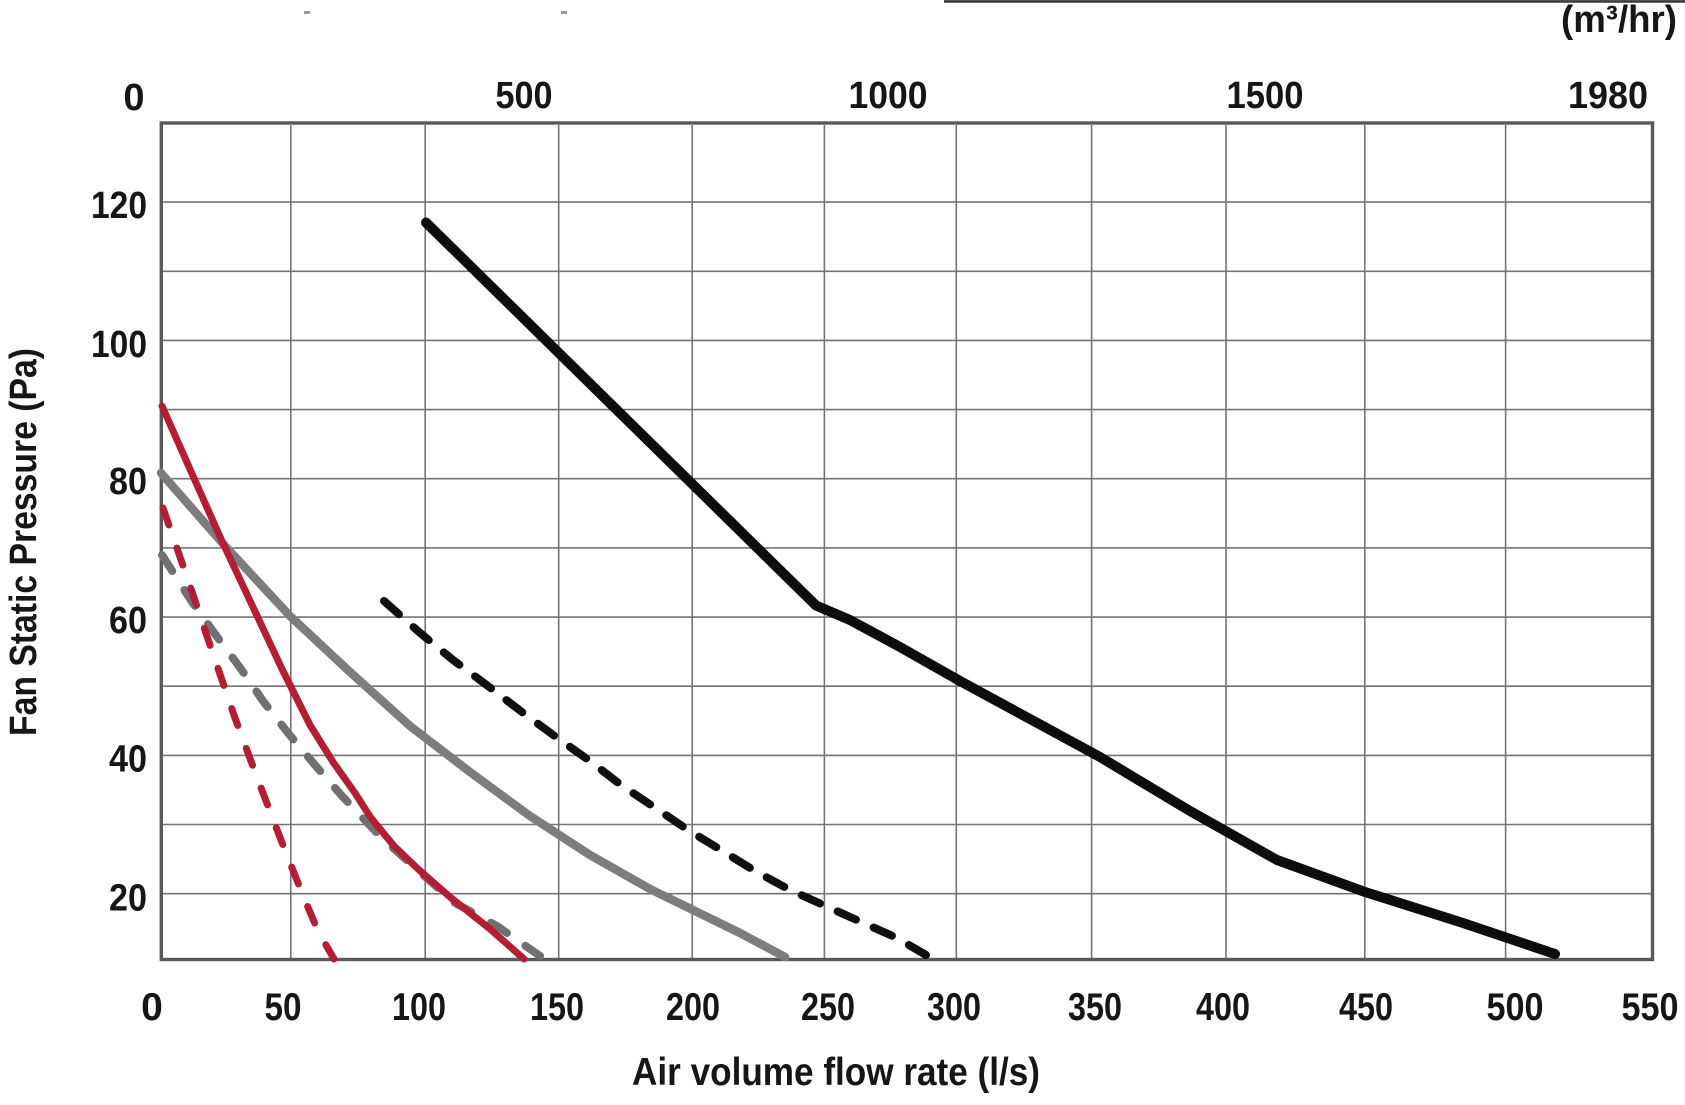 The width and height of the screenshot is (1685, 1105). Describe the element at coordinates (1650, 1007) in the screenshot. I see `svg-text: 550` at that location.